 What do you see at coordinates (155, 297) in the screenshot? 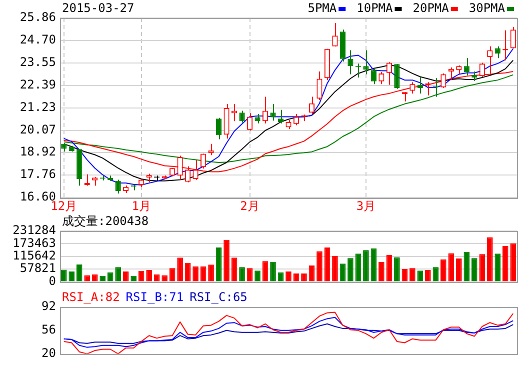
I see `text: RSI_B:71` at bounding box center [155, 297].